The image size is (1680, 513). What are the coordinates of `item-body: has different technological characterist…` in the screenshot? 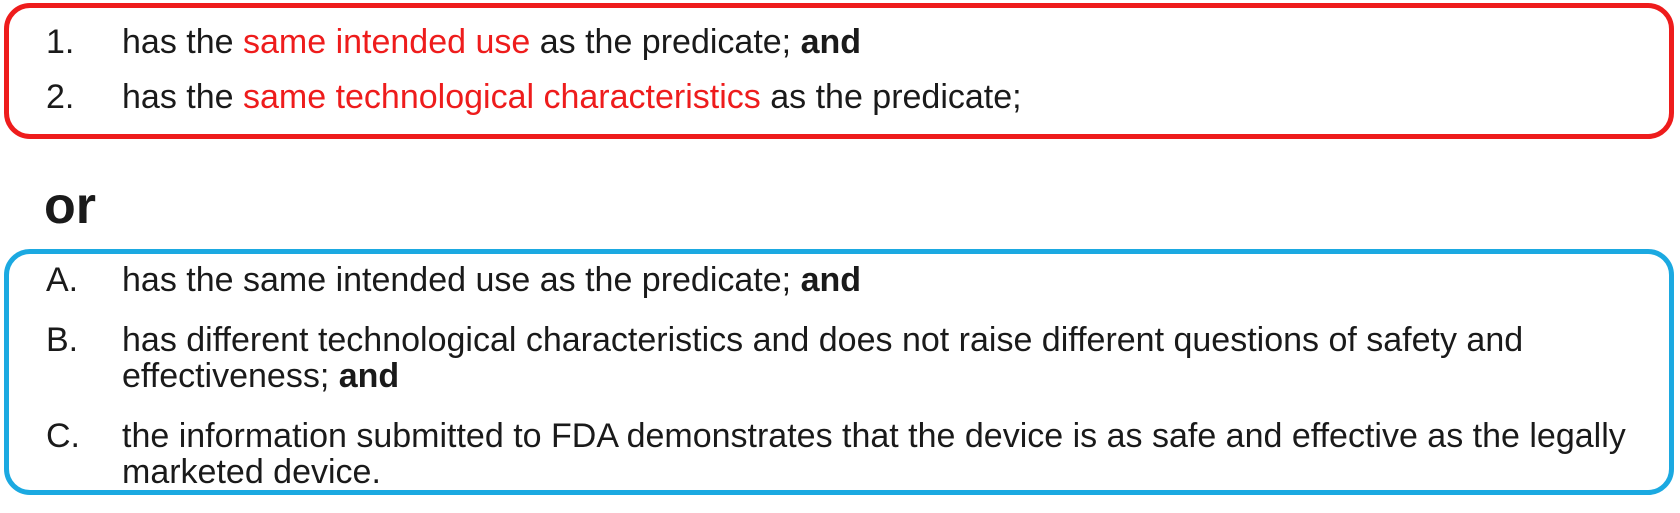 It's located at (823, 358).